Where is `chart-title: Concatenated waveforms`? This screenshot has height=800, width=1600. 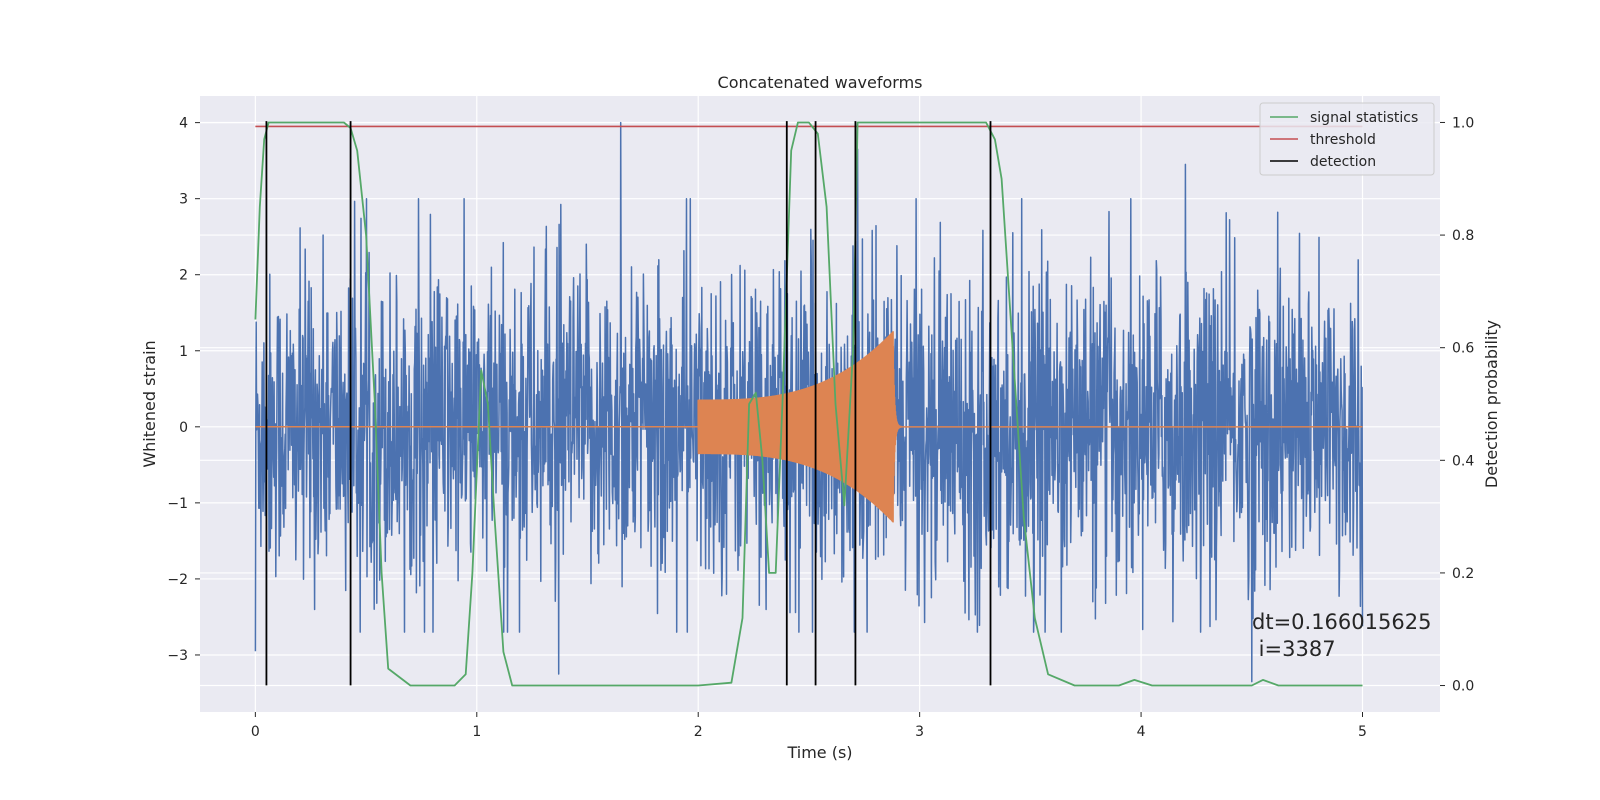
chart-title: Concatenated waveforms is located at coordinates (820, 82).